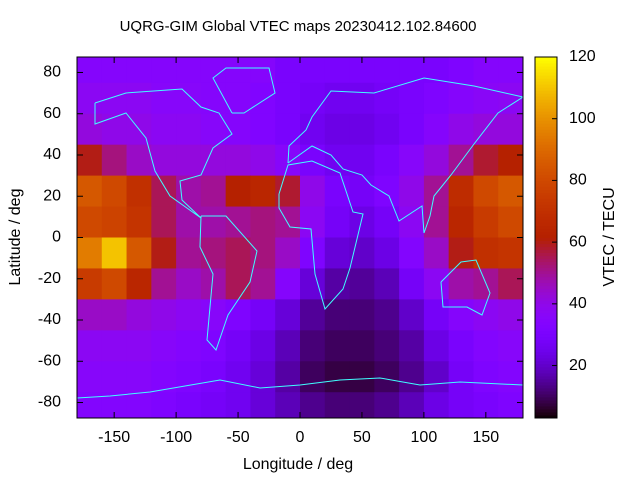 This screenshot has width=640, height=480. Describe the element at coordinates (52, 195) in the screenshot. I see `y-tick-label: 20` at that location.